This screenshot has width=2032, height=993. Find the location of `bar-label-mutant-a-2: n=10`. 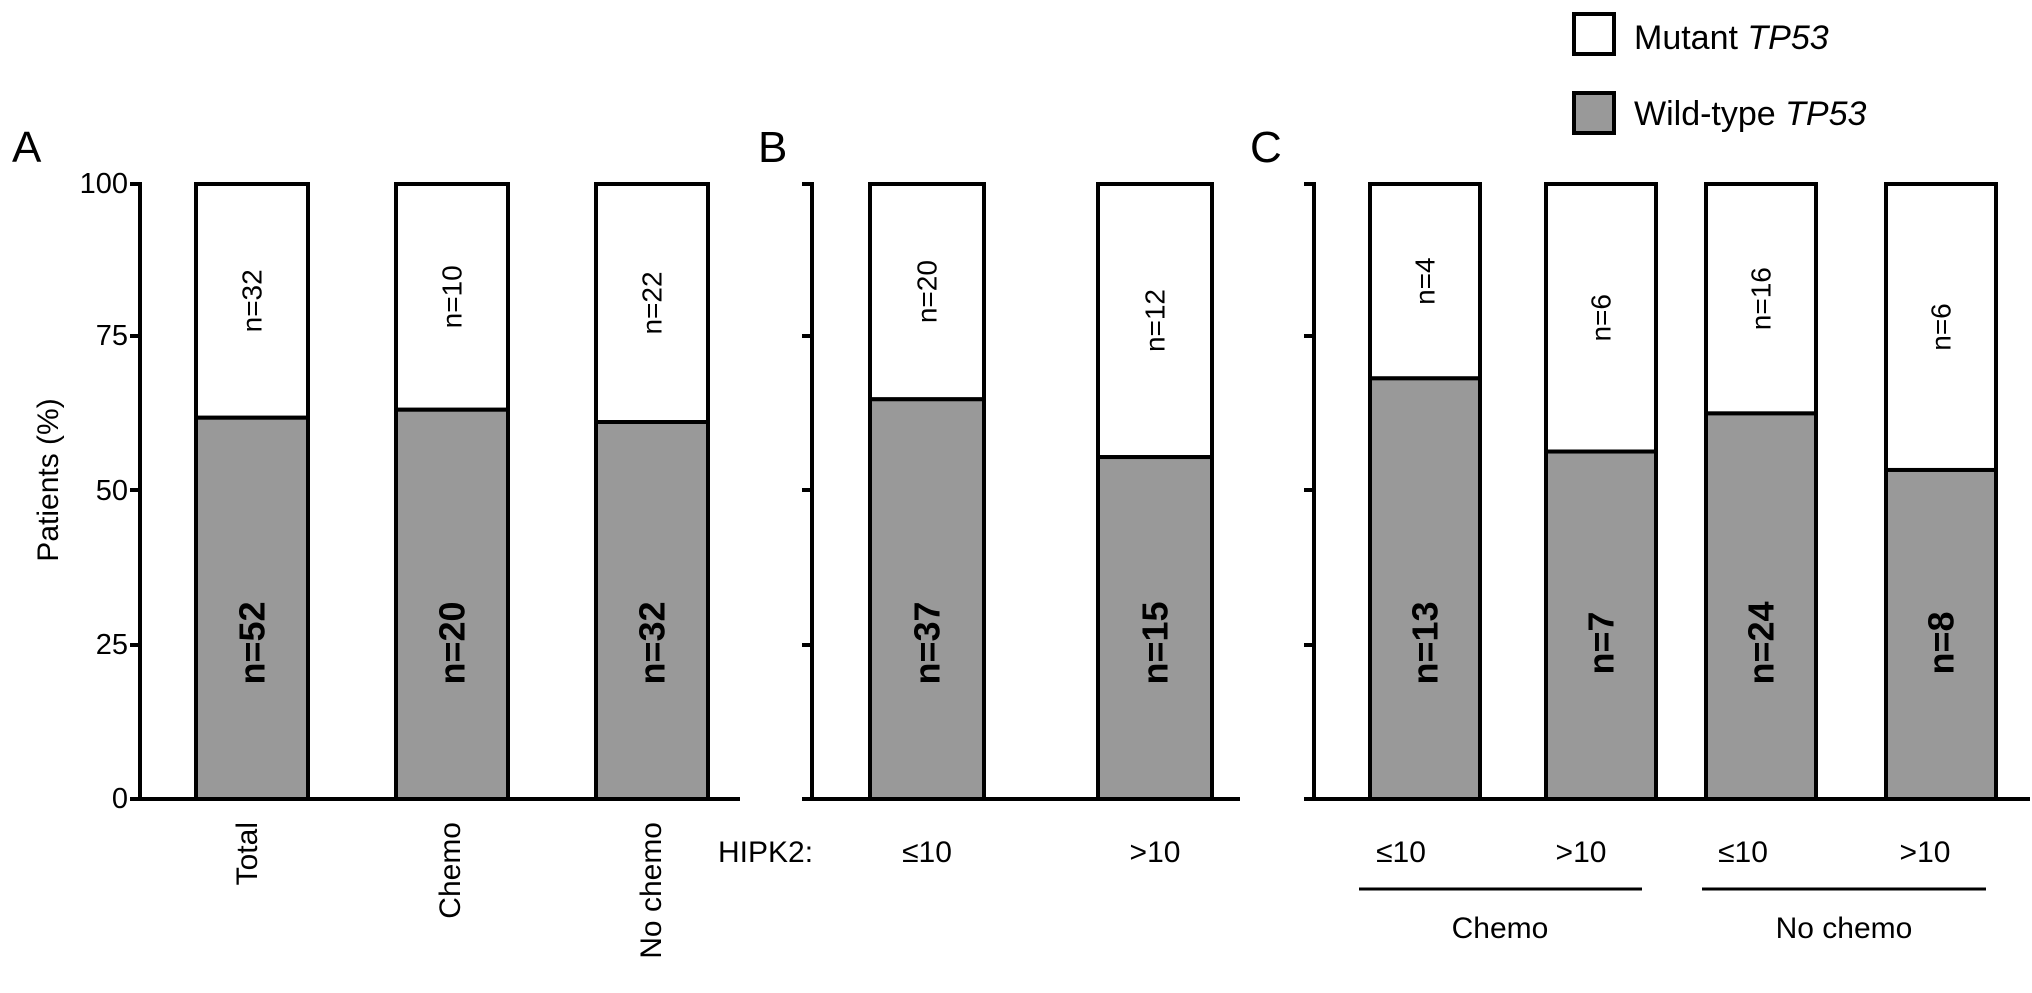

bar-label-mutant-a-2: n=10 is located at coordinates (452, 296).